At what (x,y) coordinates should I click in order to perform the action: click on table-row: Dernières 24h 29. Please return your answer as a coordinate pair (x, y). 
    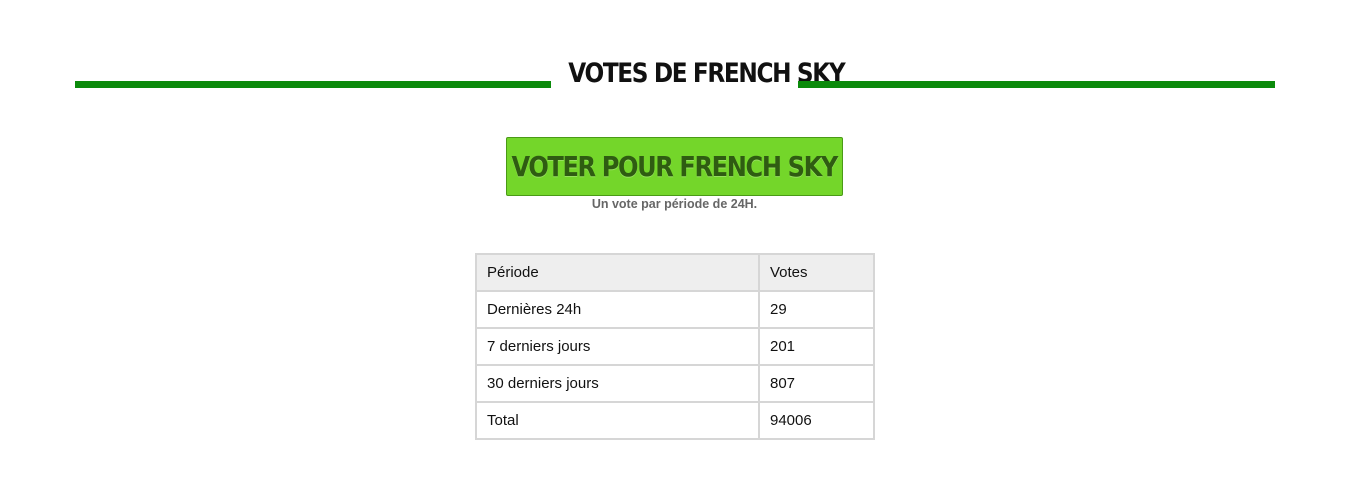
    Looking at the image, I should click on (675, 309).